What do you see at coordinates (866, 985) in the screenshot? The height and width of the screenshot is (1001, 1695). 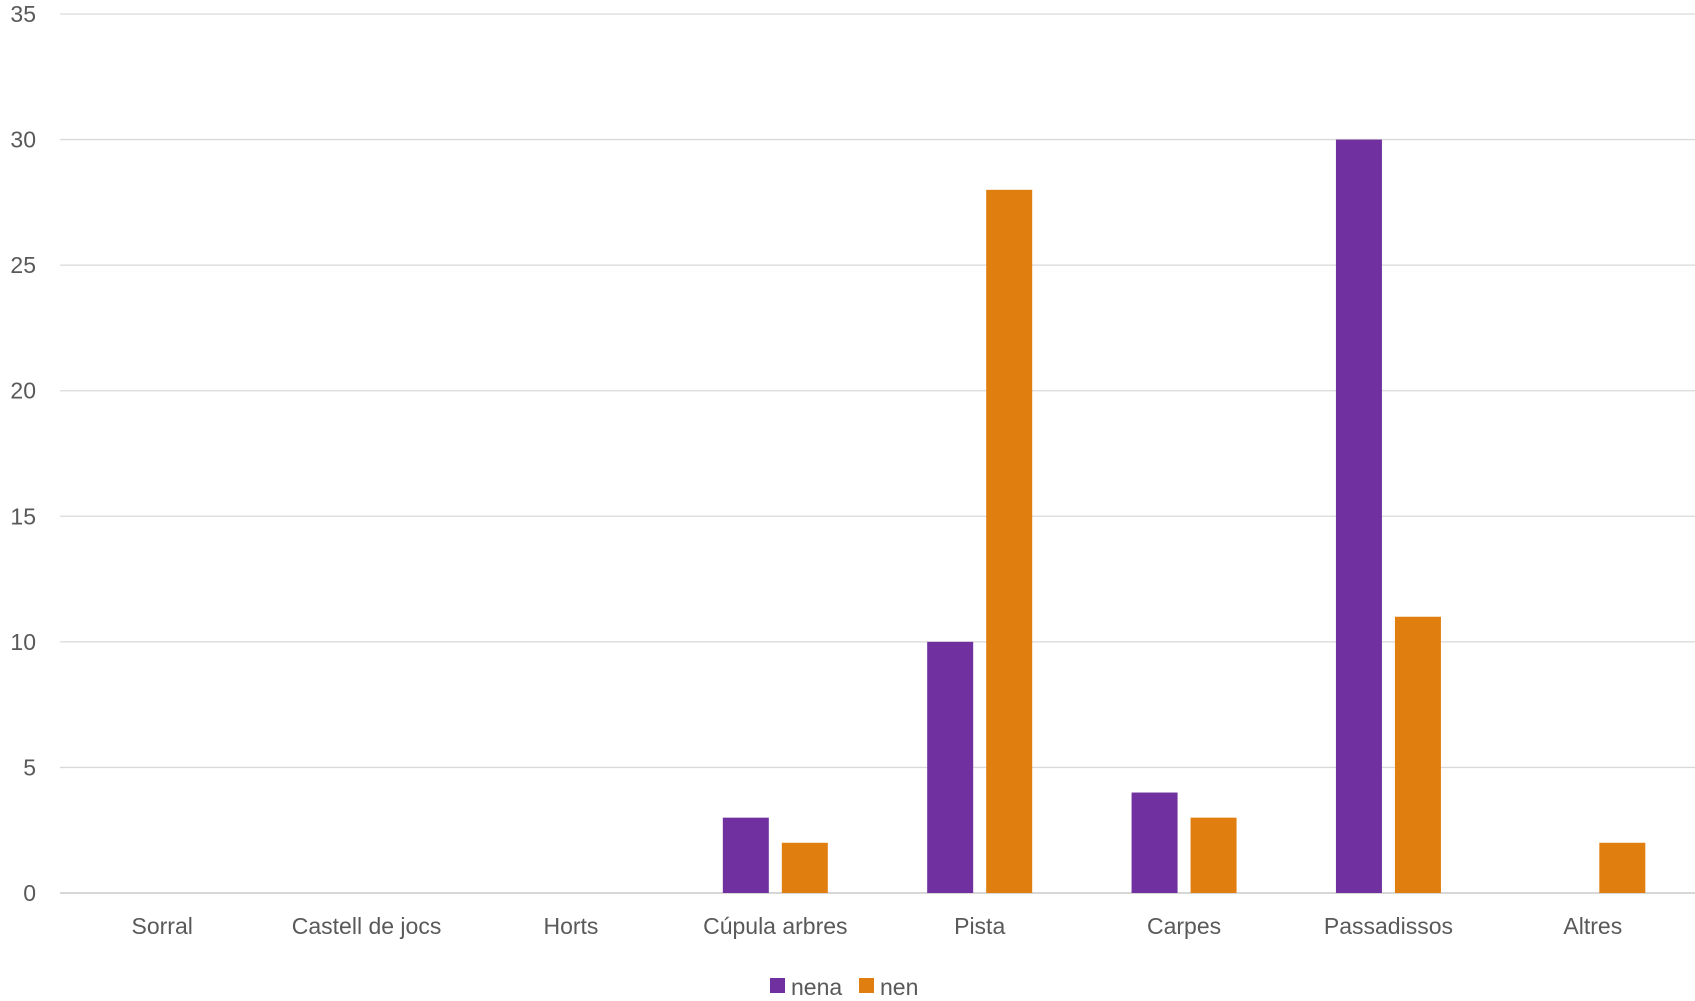 I see `legend-swatch-nen` at bounding box center [866, 985].